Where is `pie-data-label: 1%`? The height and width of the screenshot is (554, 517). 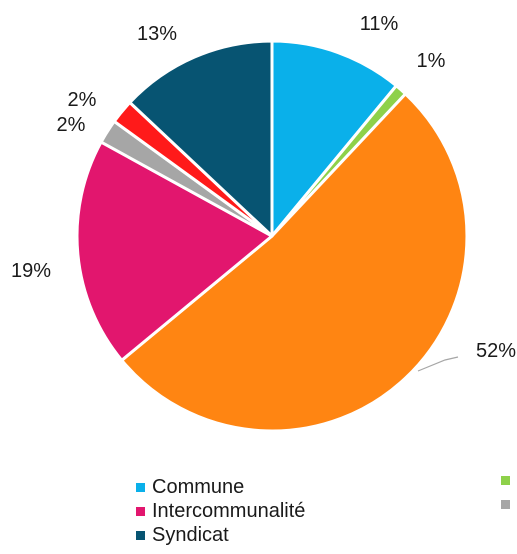
pie-data-label: 1% is located at coordinates (431, 61).